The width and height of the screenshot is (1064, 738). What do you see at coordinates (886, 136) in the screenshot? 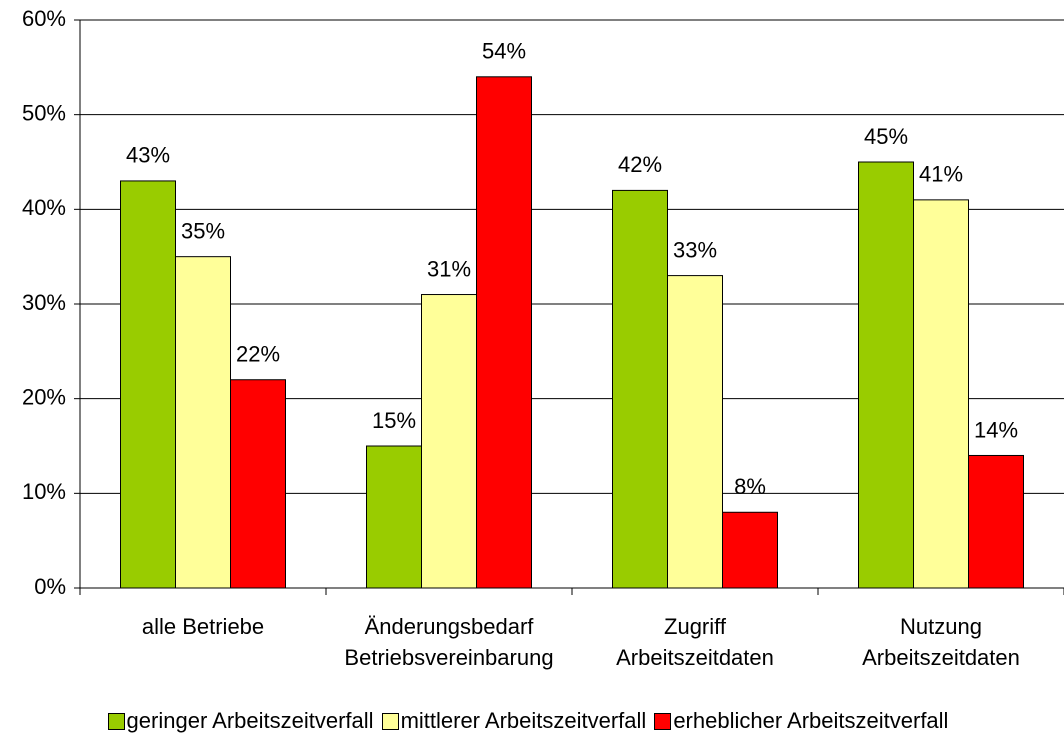
I see `value-label: 45%` at bounding box center [886, 136].